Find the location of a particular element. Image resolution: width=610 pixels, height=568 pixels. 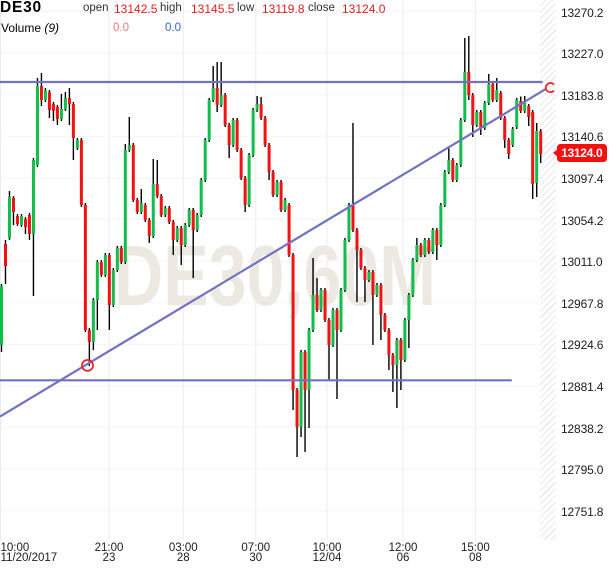

svg-text: DE30,60M is located at coordinates (275, 276).